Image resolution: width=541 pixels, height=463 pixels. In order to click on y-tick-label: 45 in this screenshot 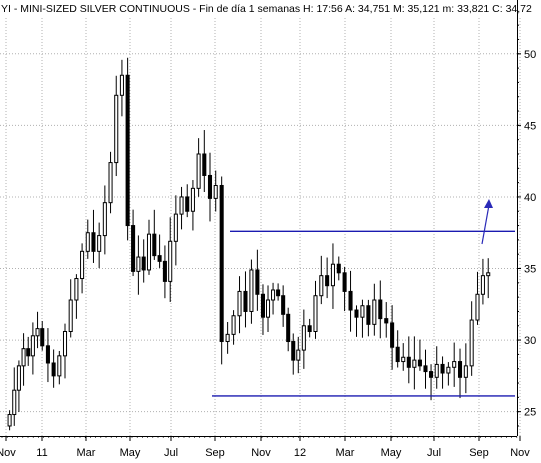, I will do `click(530, 126)`.